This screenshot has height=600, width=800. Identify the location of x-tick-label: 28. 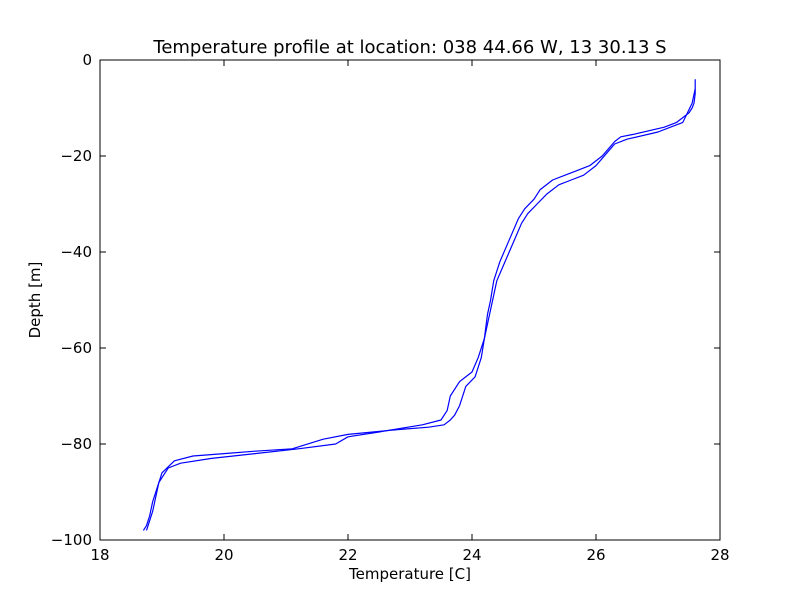
(719, 555).